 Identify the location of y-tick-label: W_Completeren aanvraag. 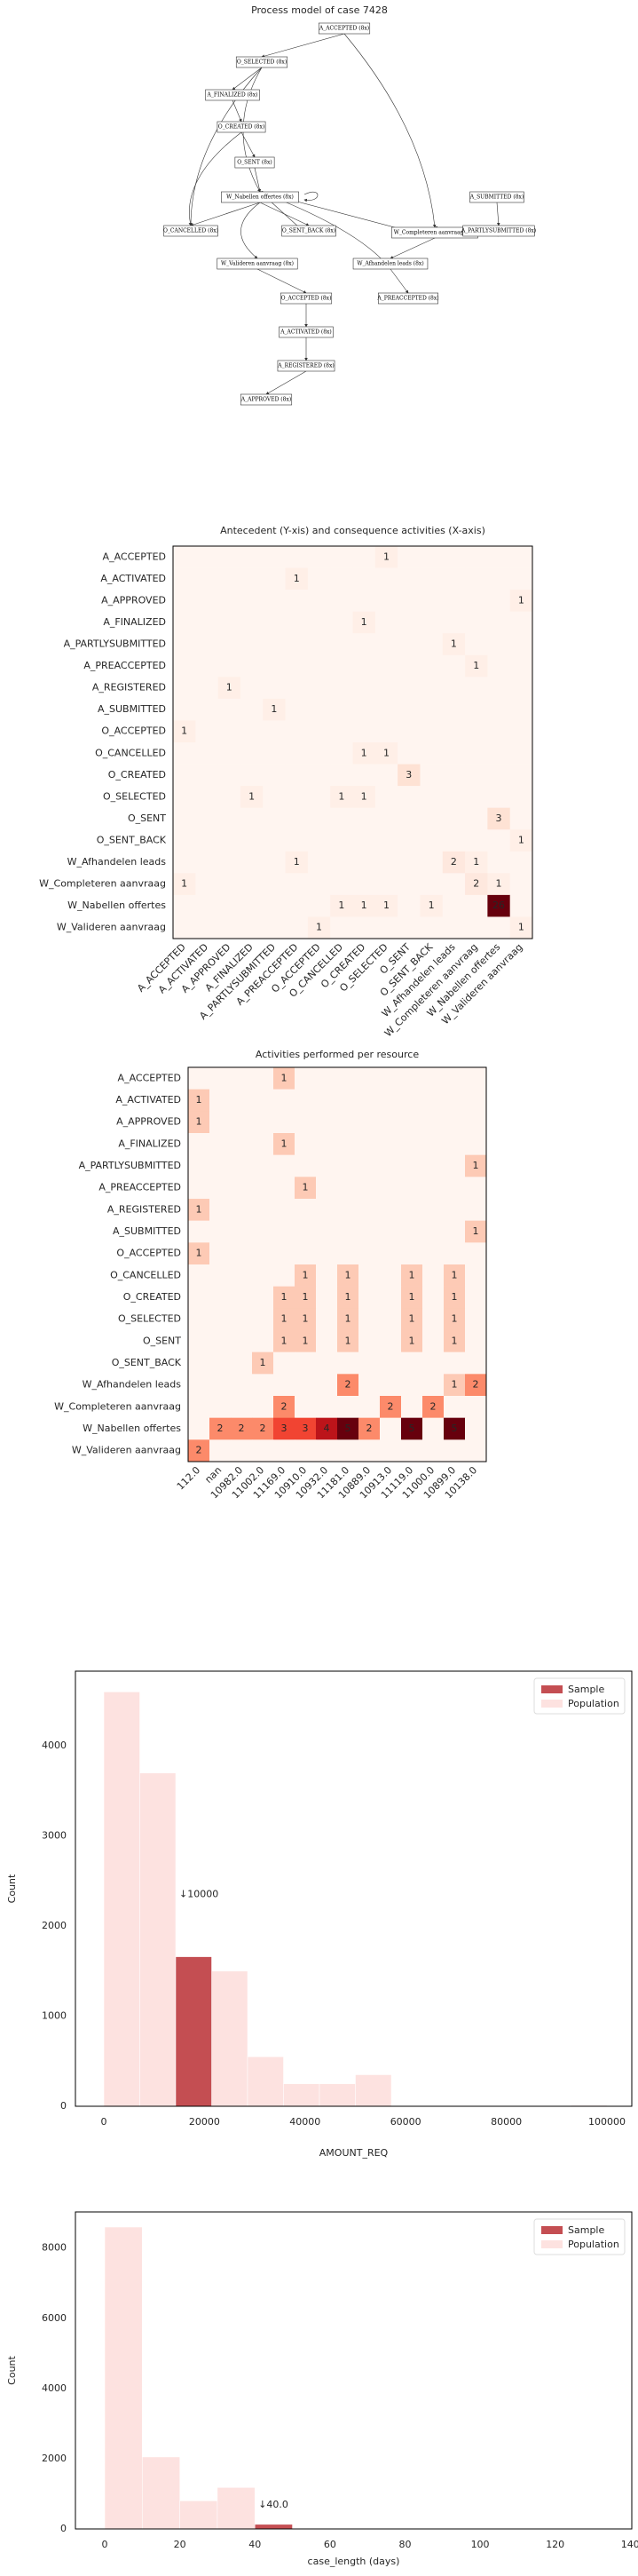
(117, 1406).